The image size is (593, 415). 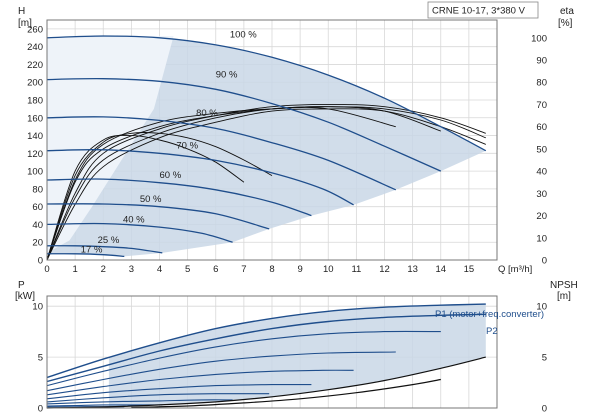 What do you see at coordinates (271, 269) in the screenshot?
I see `x-tick-label: 8` at bounding box center [271, 269].